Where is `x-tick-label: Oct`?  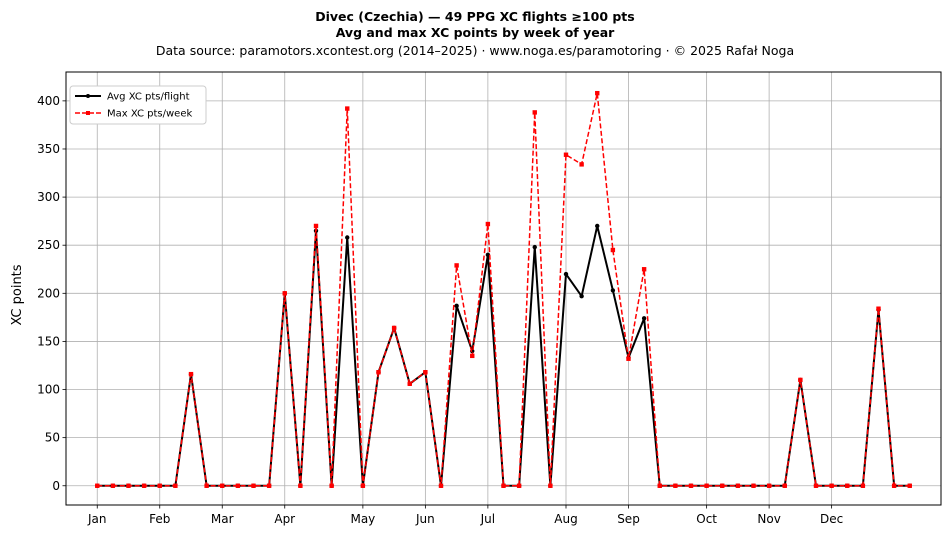 x-tick-label: Oct is located at coordinates (706, 519).